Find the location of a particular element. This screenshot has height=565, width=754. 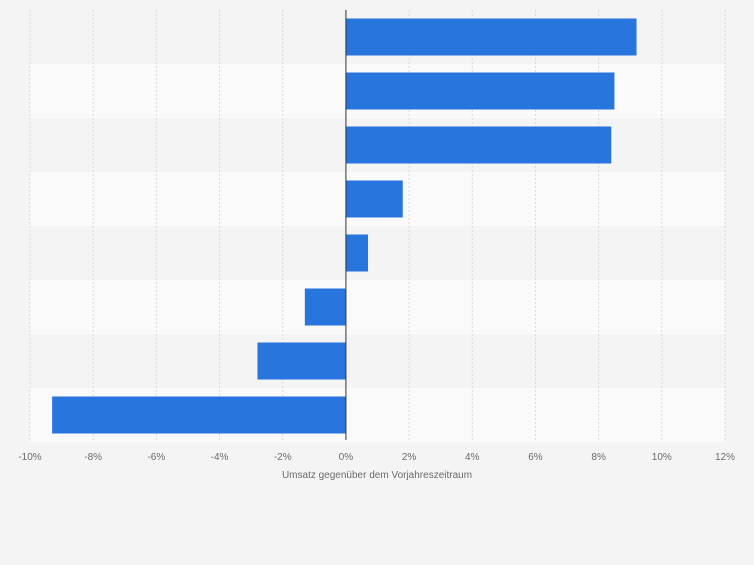

x-tick-label: -8% is located at coordinates (93, 457).